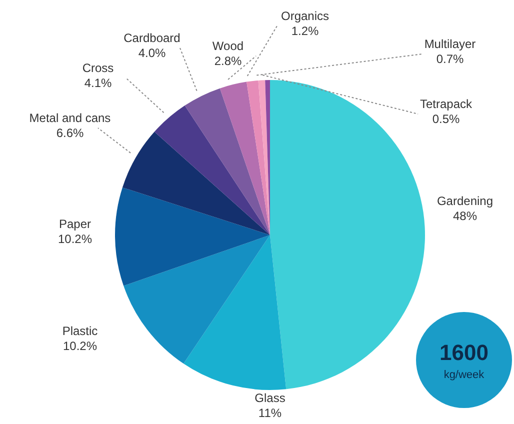 The width and height of the screenshot is (514, 424). What do you see at coordinates (465, 216) in the screenshot?
I see `data-label: 48%` at bounding box center [465, 216].